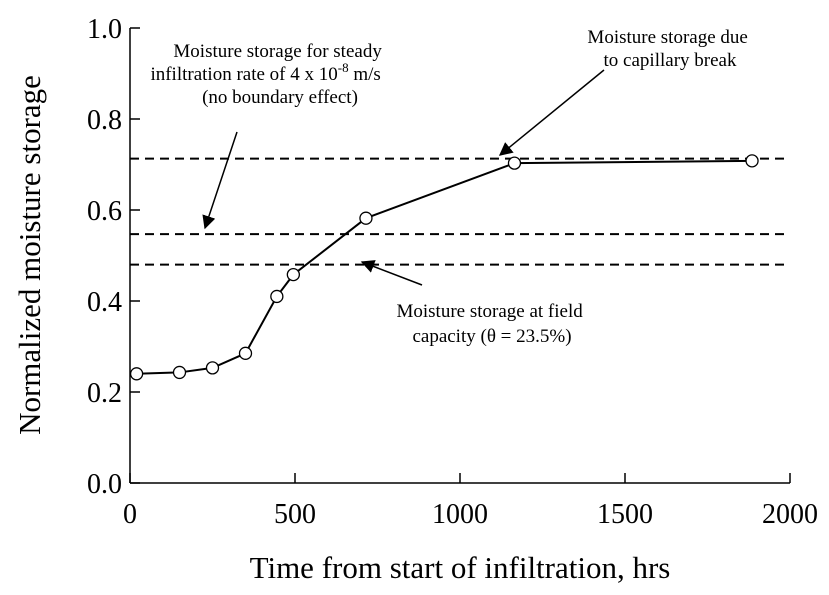  I want to click on annotation-line: m/s, so click(365, 74).